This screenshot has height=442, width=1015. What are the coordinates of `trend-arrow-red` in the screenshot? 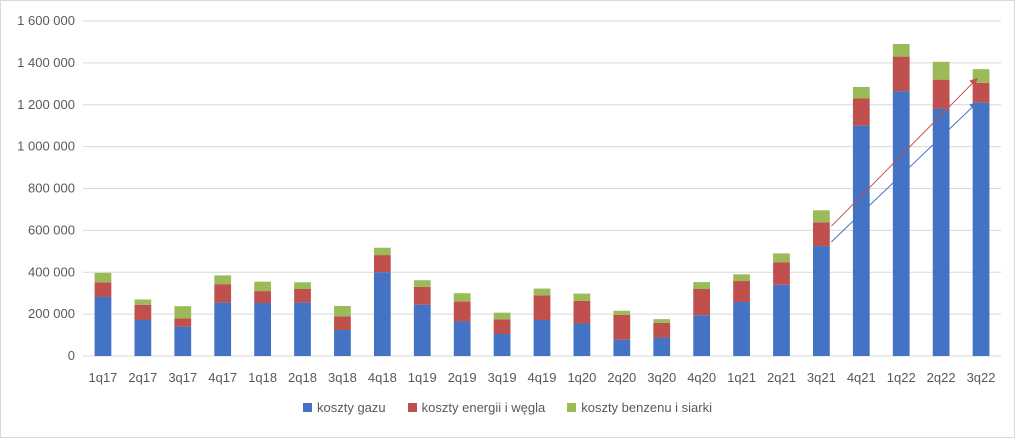 It's located at (904, 152).